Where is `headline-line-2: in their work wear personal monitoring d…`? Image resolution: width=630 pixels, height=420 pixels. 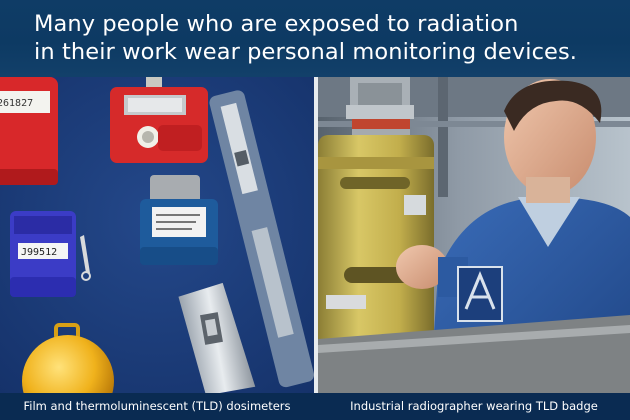 headline-line-2: in their work wear personal monitoring d… is located at coordinates (306, 52).